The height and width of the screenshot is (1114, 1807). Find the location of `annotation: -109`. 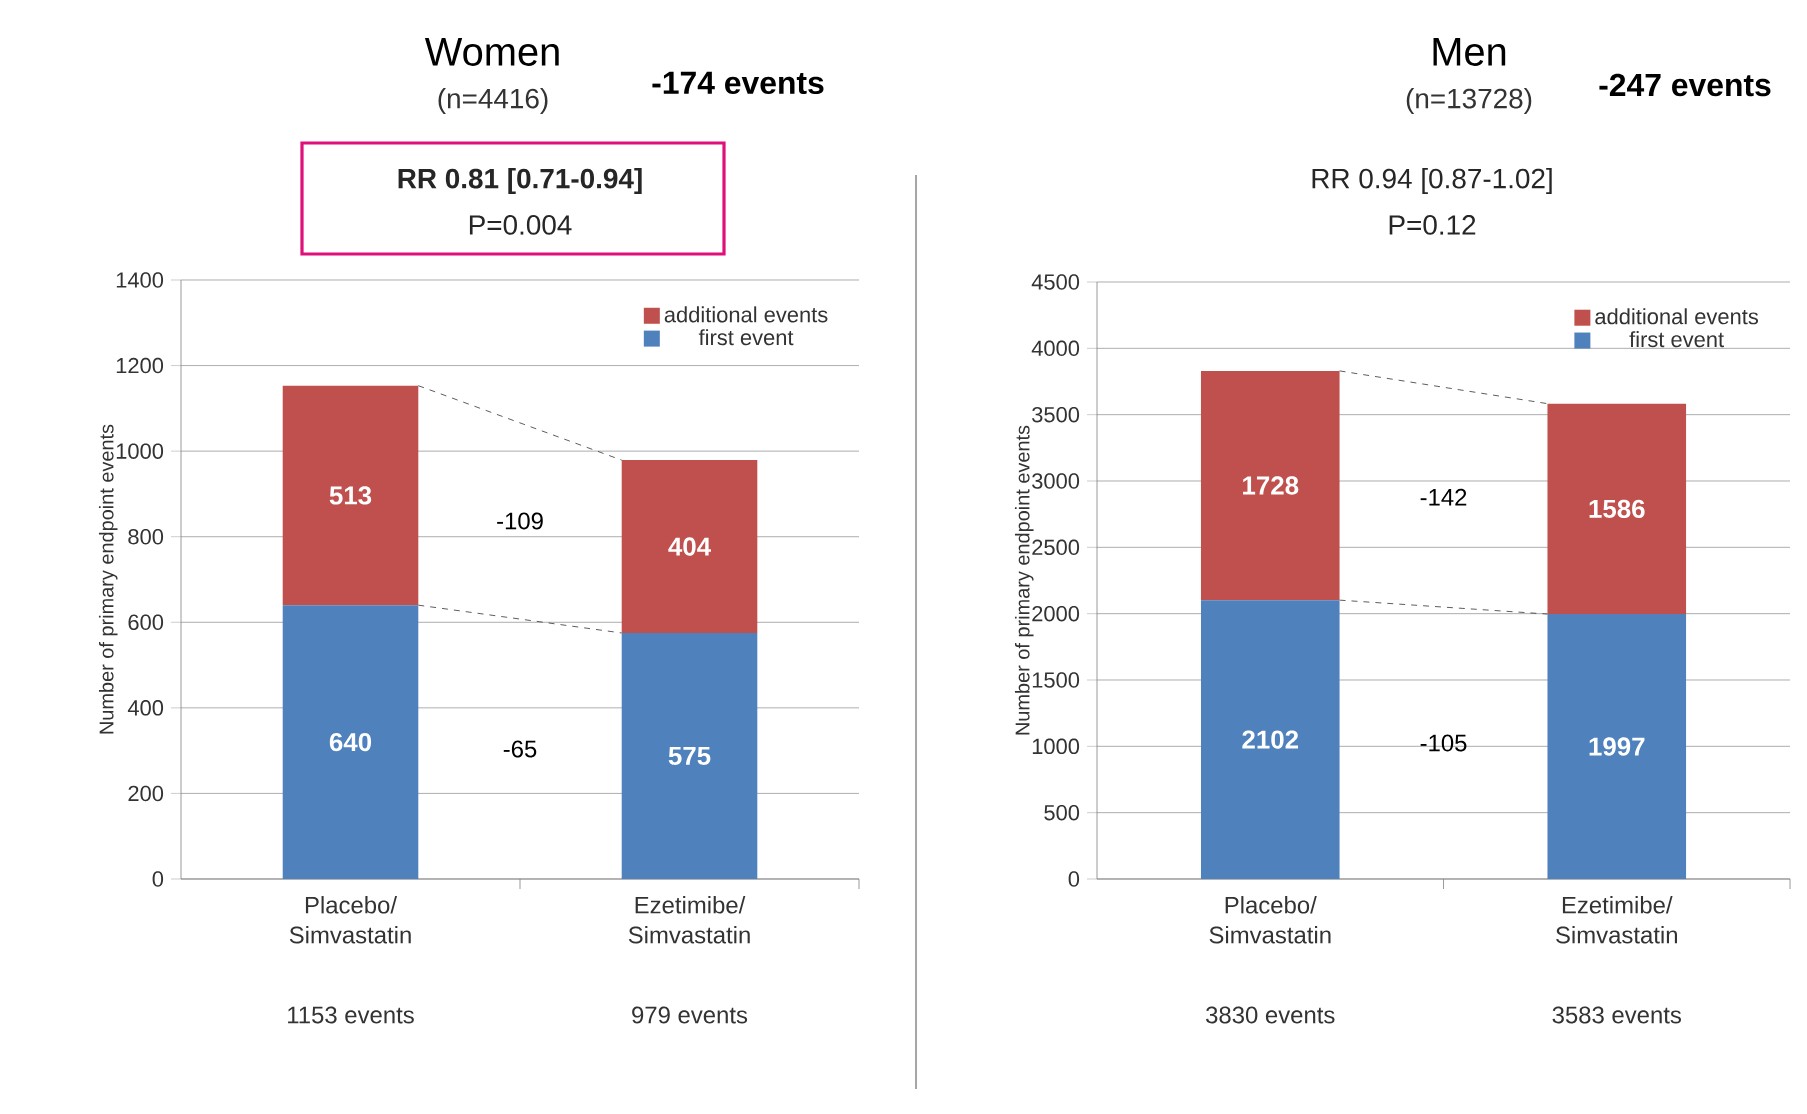

annotation: -109 is located at coordinates (520, 521).